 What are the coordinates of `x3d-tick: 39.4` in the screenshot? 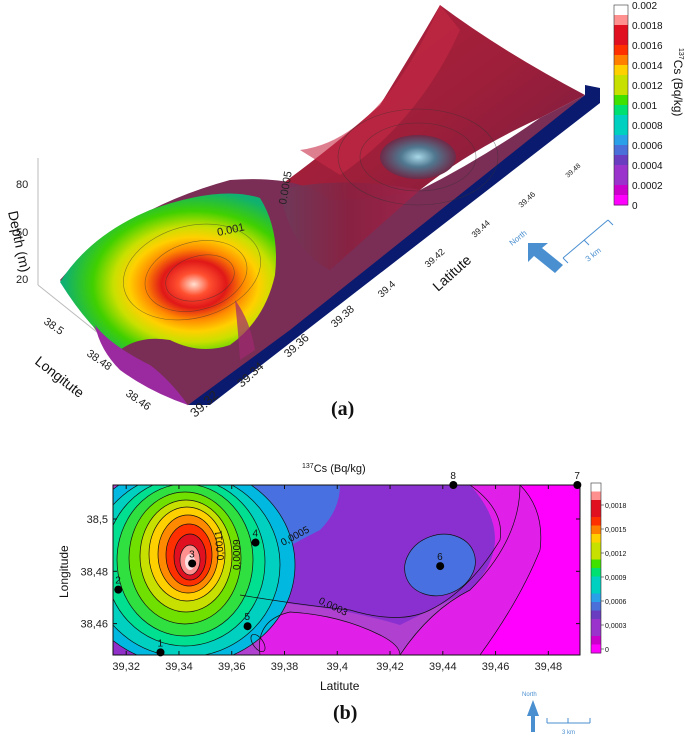 It's located at (387, 289).